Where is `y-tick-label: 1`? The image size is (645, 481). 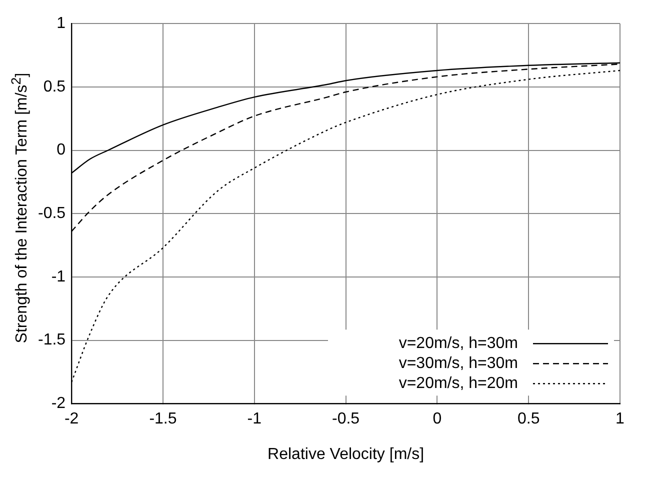
y-tick-label: 1 is located at coordinates (61, 23).